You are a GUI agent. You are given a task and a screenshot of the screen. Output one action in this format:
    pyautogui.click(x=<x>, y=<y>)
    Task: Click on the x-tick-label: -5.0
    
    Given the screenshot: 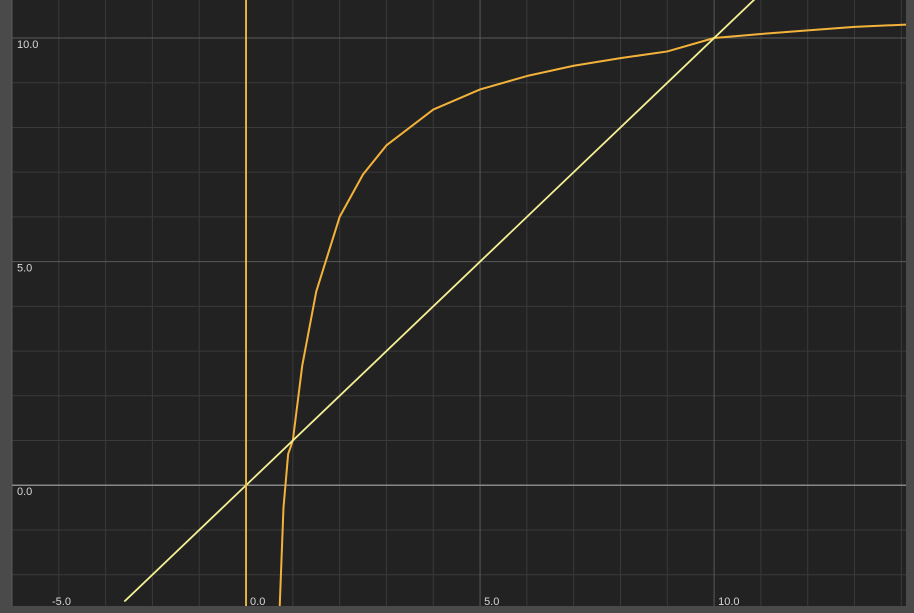 What is the action you would take?
    pyautogui.click(x=61, y=602)
    